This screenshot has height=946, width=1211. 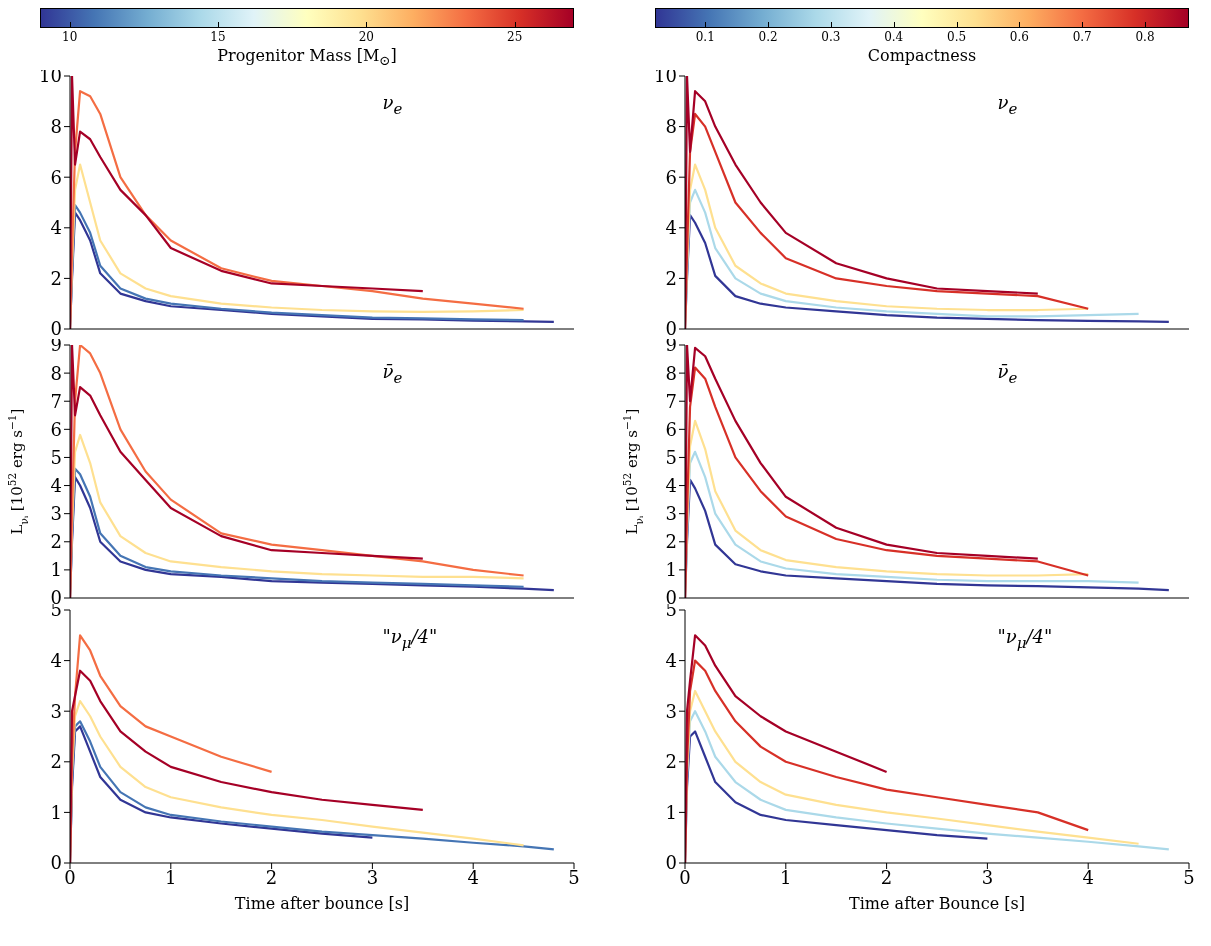 What do you see at coordinates (922, 55) in the screenshot?
I see `color-bar-title: Compactness` at bounding box center [922, 55].